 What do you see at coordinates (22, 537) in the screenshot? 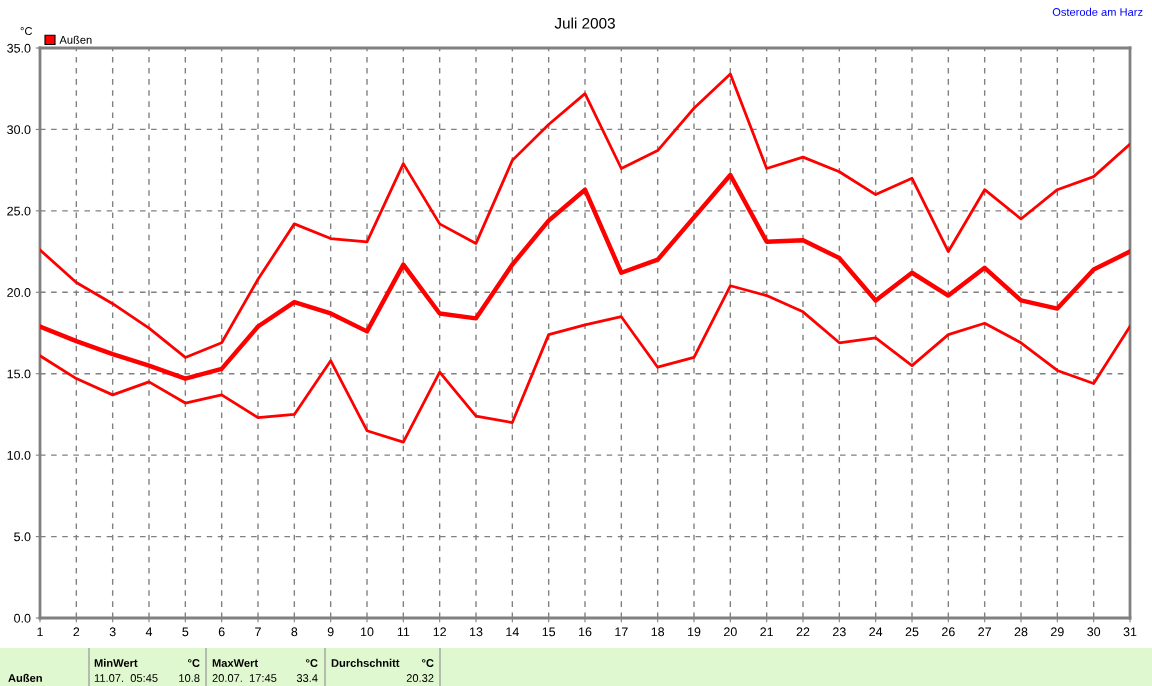
I see `y-tick-label: 5.0` at bounding box center [22, 537].